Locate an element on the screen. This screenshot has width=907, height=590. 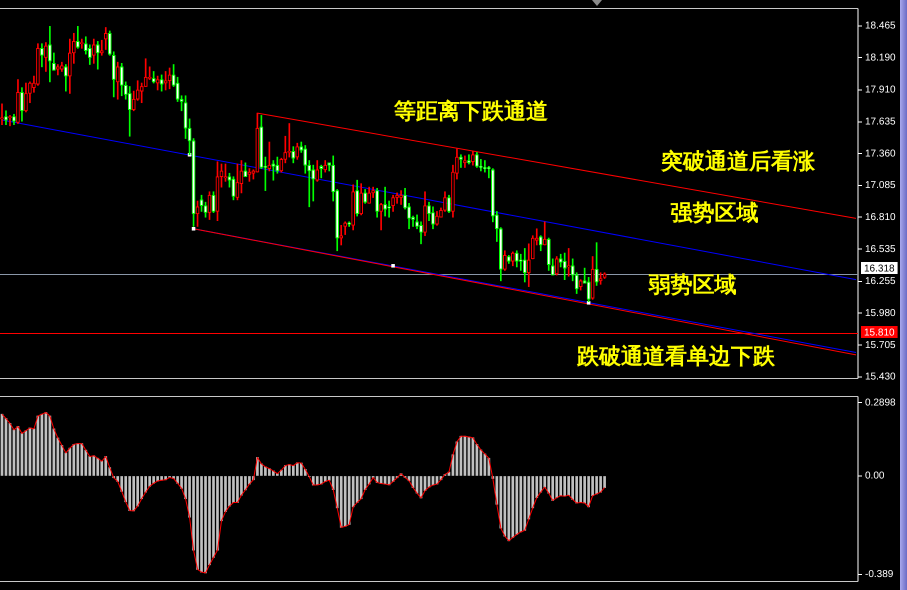
y-tick-label: 0.2898 is located at coordinates (880, 402).